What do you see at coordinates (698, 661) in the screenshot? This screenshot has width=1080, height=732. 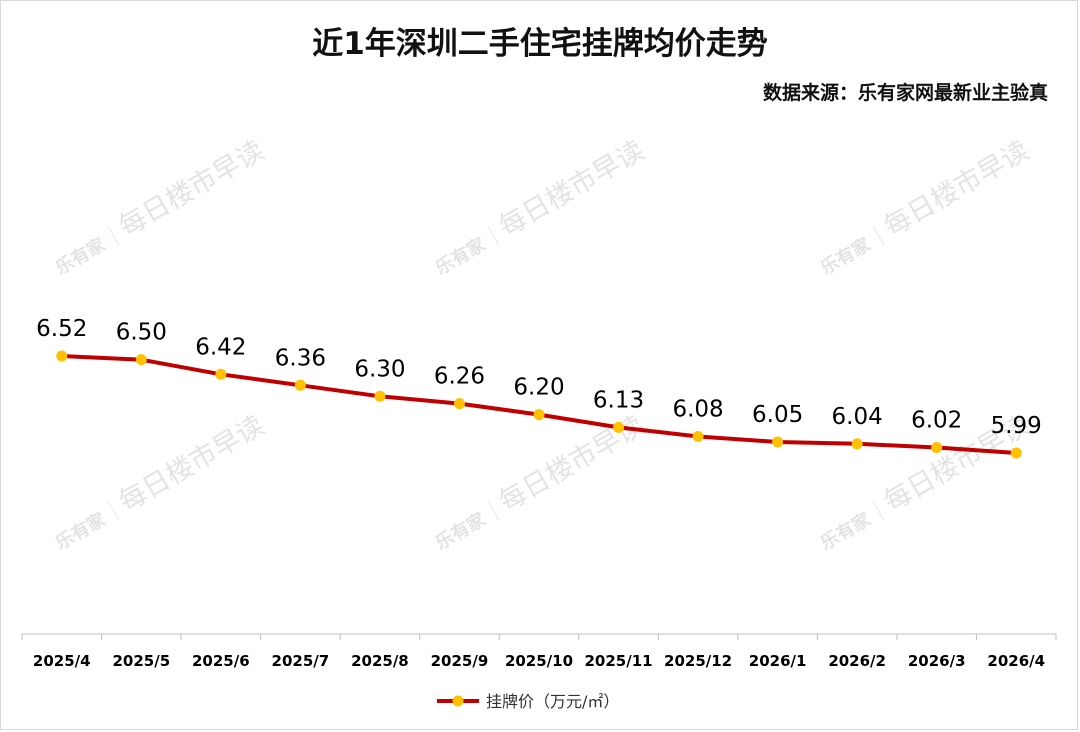 I see `x-tick-label: 2025/12` at bounding box center [698, 661].